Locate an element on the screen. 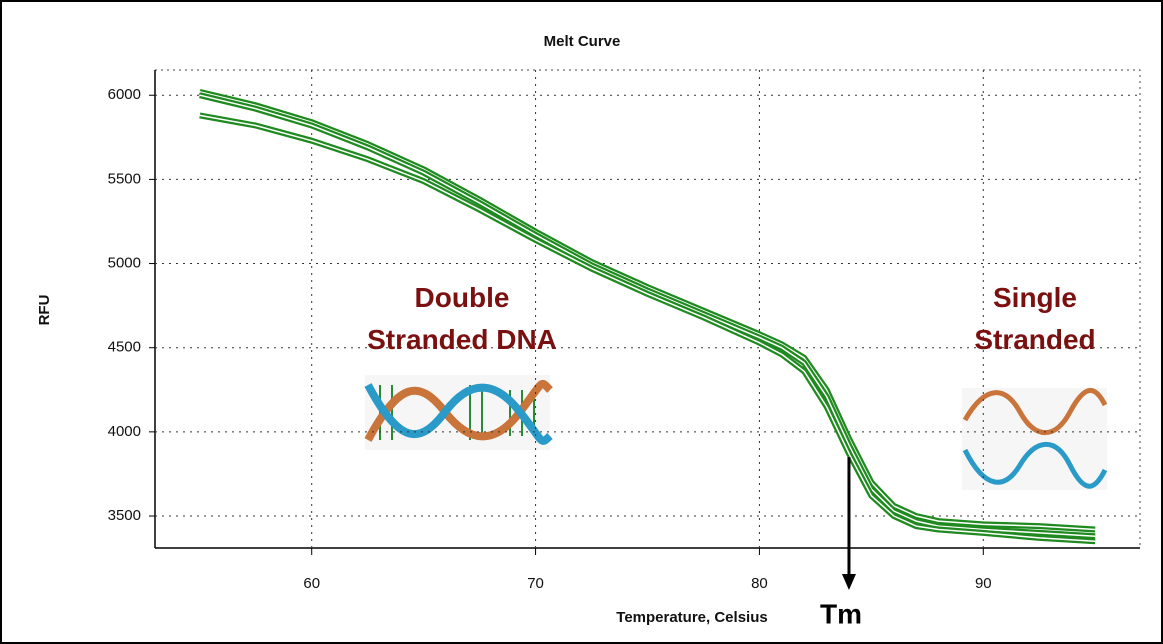 Image resolution: width=1163 pixels, height=644 pixels. annotation-line: Stranded DNA is located at coordinates (462, 339).